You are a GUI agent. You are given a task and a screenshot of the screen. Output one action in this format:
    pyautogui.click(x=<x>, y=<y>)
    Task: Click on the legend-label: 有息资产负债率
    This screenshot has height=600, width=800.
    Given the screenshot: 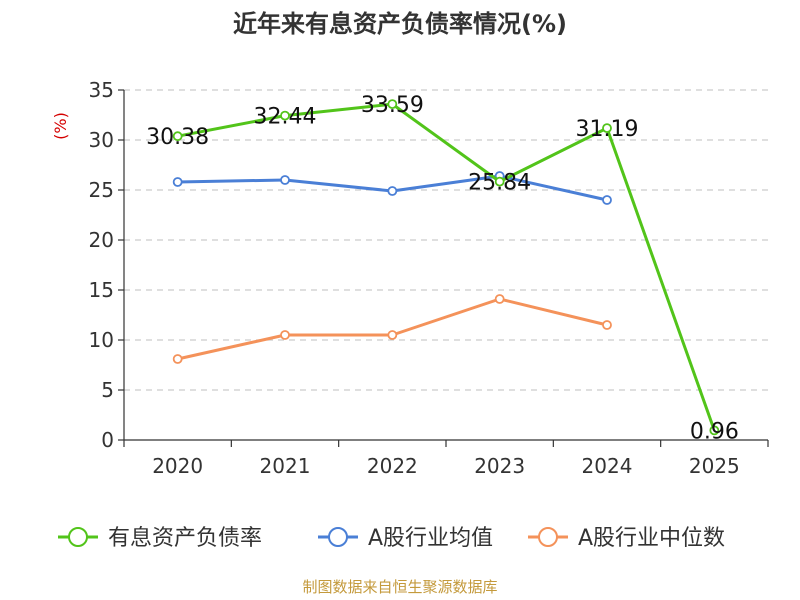 What is the action you would take?
    pyautogui.click(x=185, y=538)
    